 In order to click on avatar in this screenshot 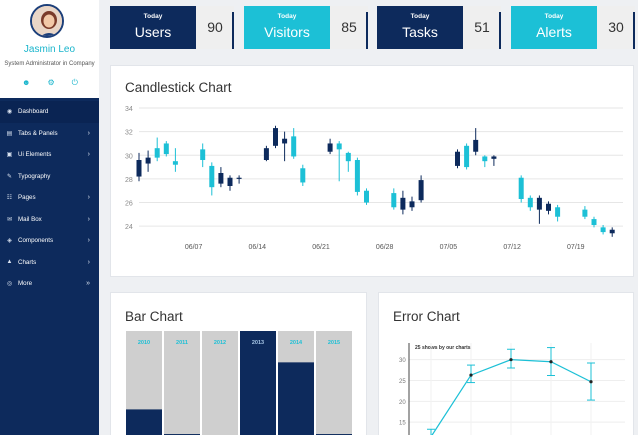, I will do `click(47, 21)`.